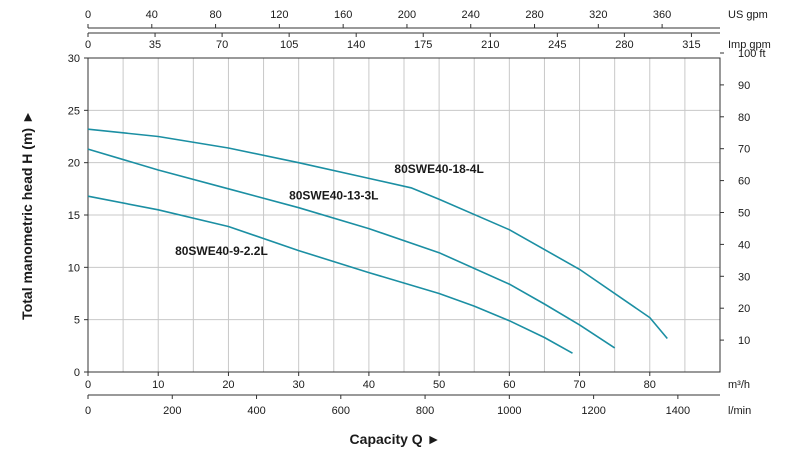 This screenshot has width=800, height=460. What do you see at coordinates (662, 15) in the screenshot?
I see `tick-label: 360` at bounding box center [662, 15].